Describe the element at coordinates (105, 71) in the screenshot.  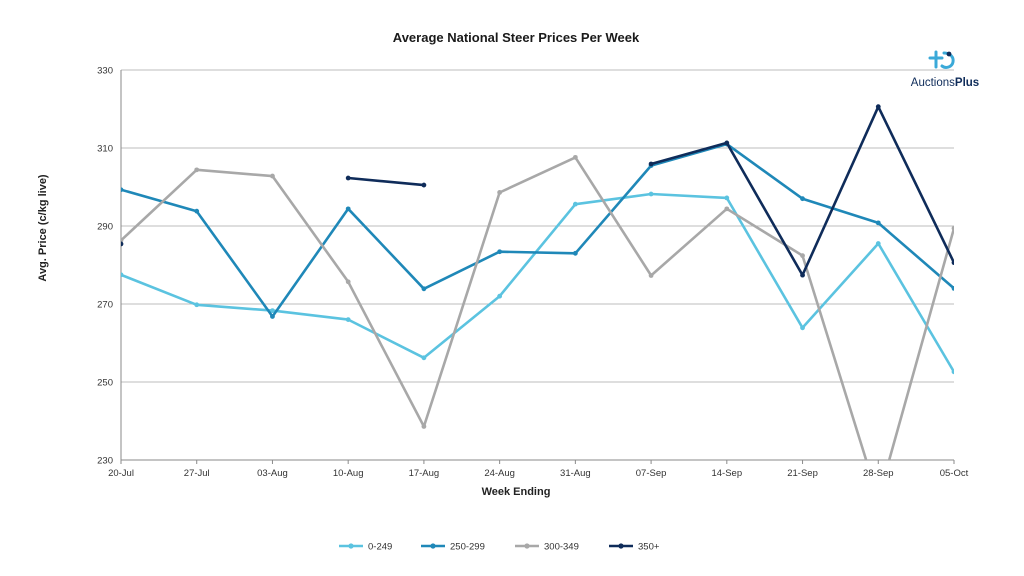
I see `y-tick-label: 330` at that location.